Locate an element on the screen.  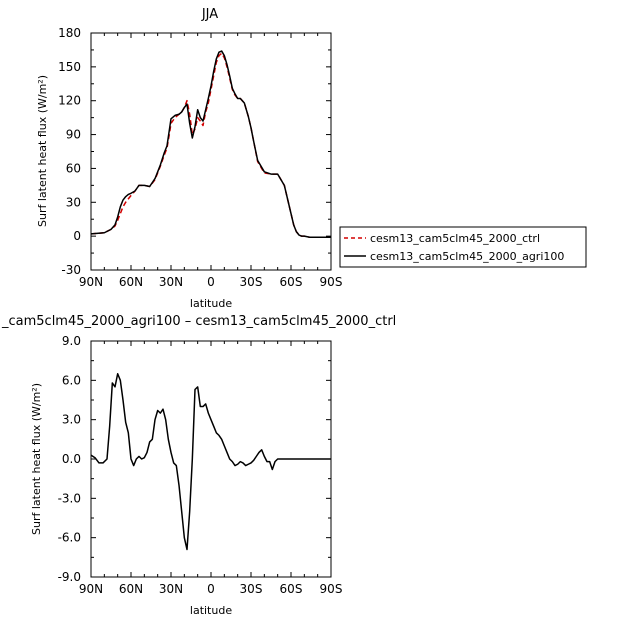
bottom-y-tick-label: -3.0 is located at coordinates (69, 498).